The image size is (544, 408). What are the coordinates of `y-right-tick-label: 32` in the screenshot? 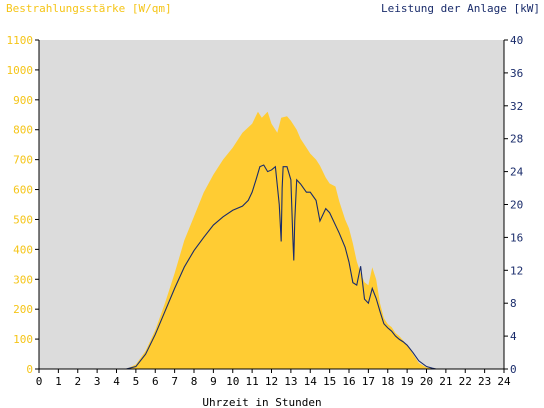 It's located at (516, 106).